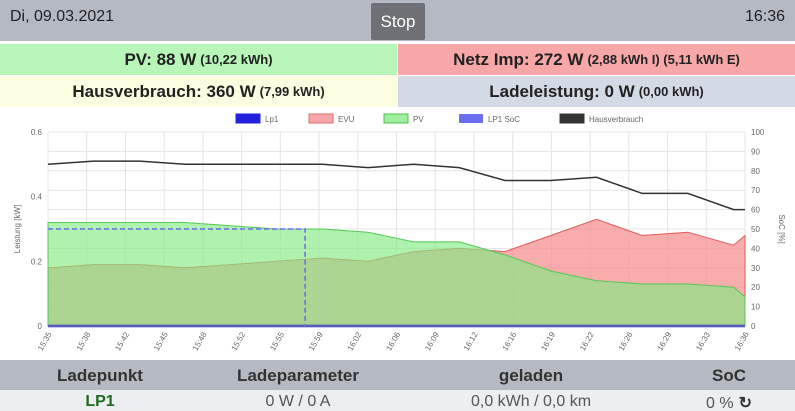 Image resolution: width=795 pixels, height=411 pixels. Describe the element at coordinates (298, 375) in the screenshot. I see `header-ladeparameter: Ladeparameter` at that location.